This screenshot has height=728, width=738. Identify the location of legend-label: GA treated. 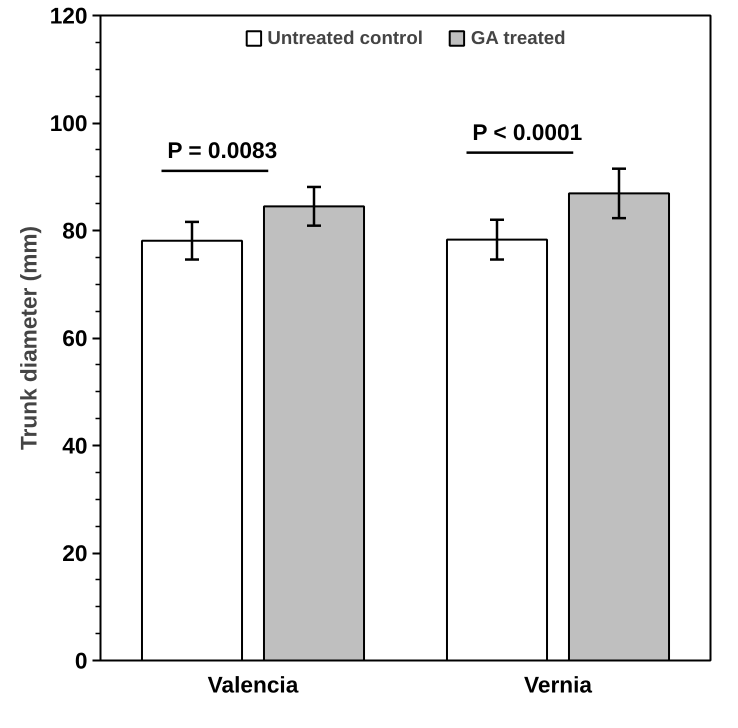
(518, 38).